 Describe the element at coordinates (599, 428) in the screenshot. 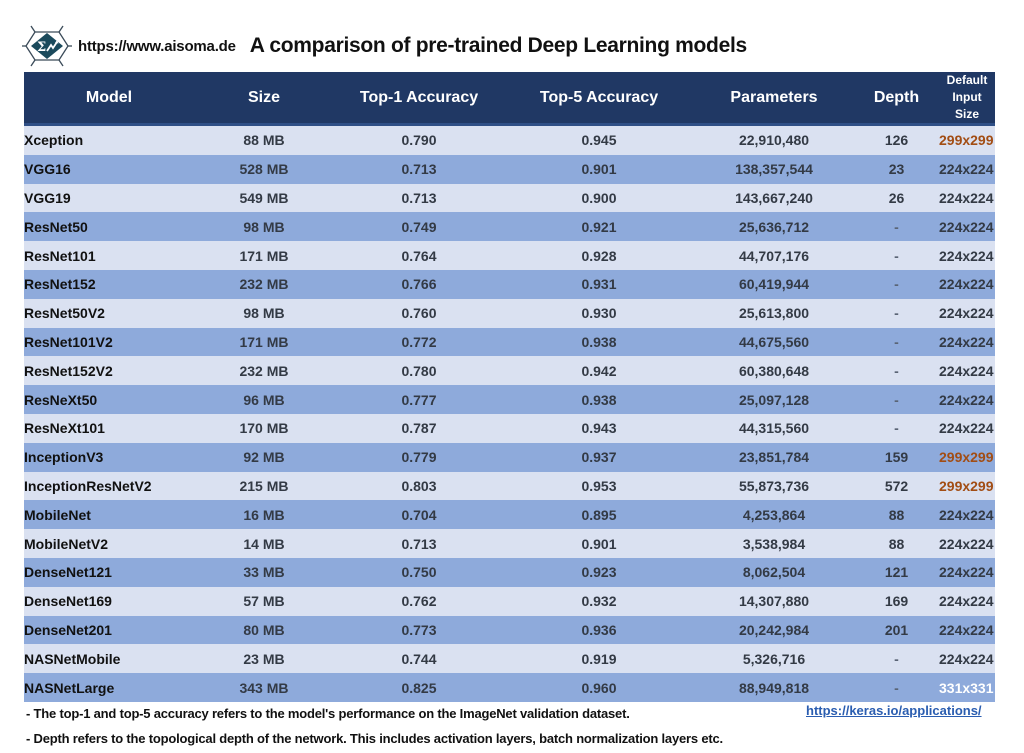

I see `cell-top5: 0.943` at that location.